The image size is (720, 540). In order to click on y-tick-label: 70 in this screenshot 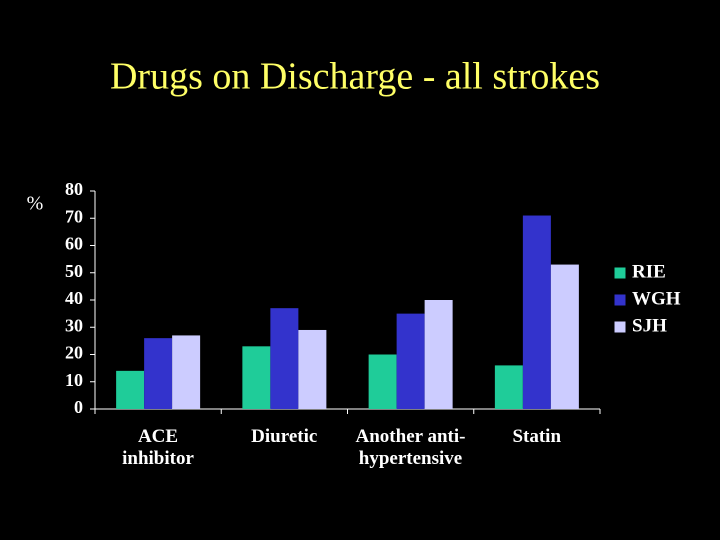, I will do `click(74, 216)`.